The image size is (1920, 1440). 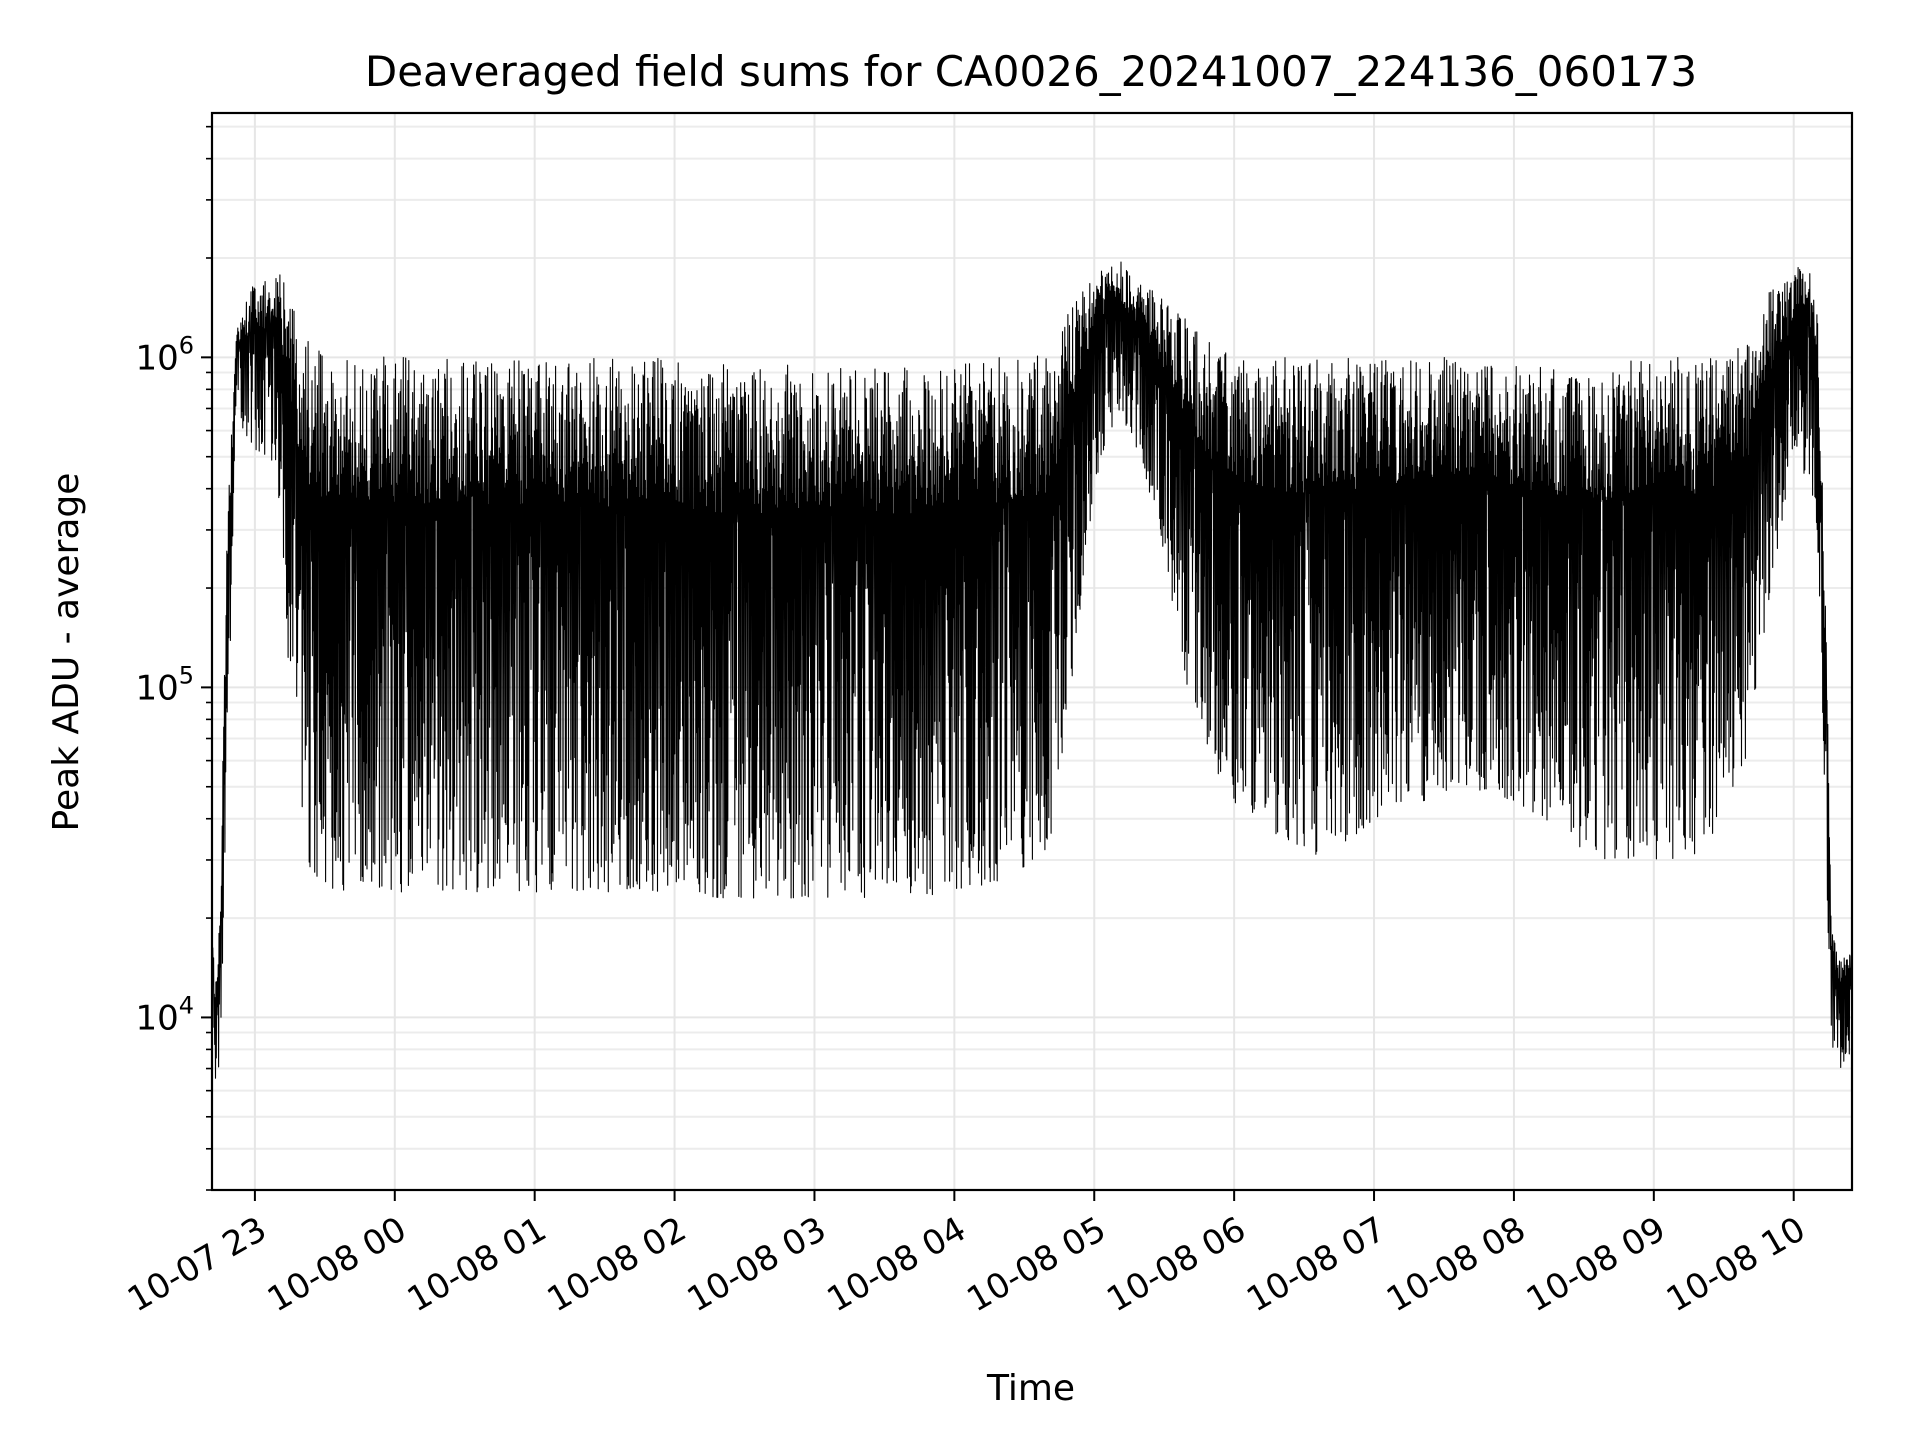 I want to click on x-tick-label: 10-08 01, so click(x=477, y=1264).